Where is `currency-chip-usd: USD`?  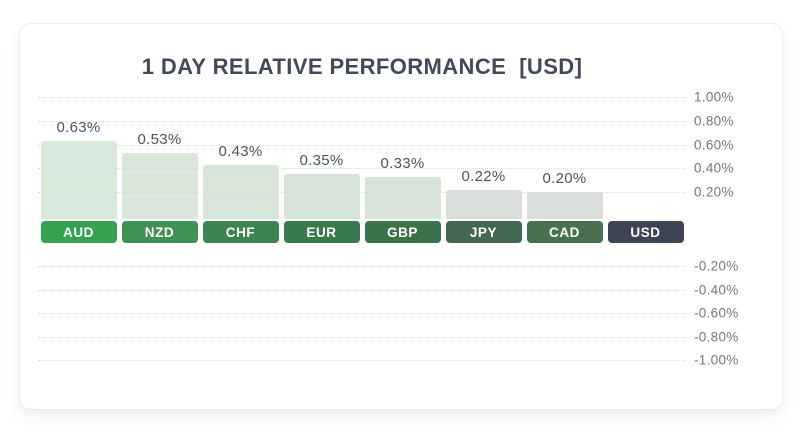
currency-chip-usd: USD is located at coordinates (645, 232).